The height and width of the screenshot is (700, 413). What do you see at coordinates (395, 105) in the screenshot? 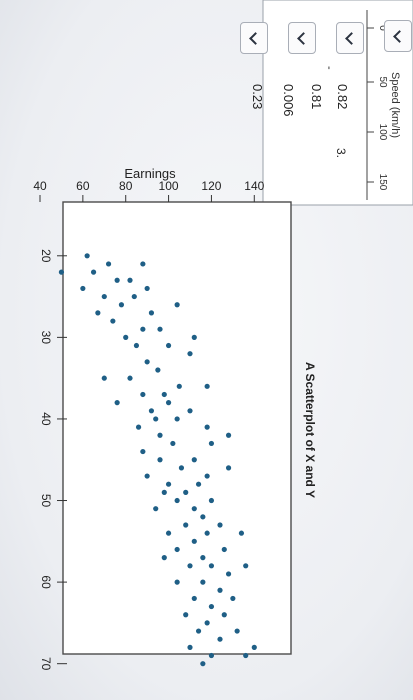
I see `top-xlabel: Speed (km/h)` at bounding box center [395, 105].